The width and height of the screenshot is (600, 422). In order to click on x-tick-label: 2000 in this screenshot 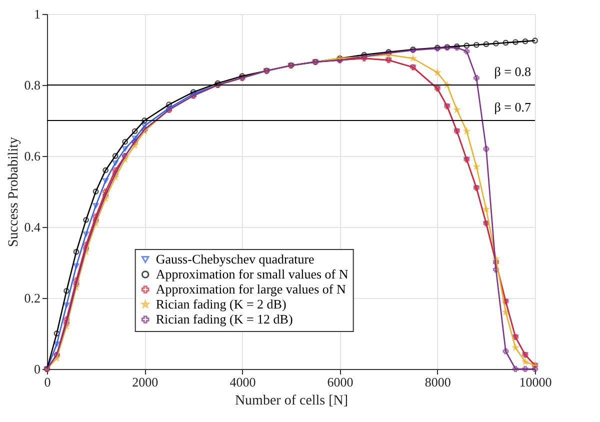, I will do `click(145, 382)`.